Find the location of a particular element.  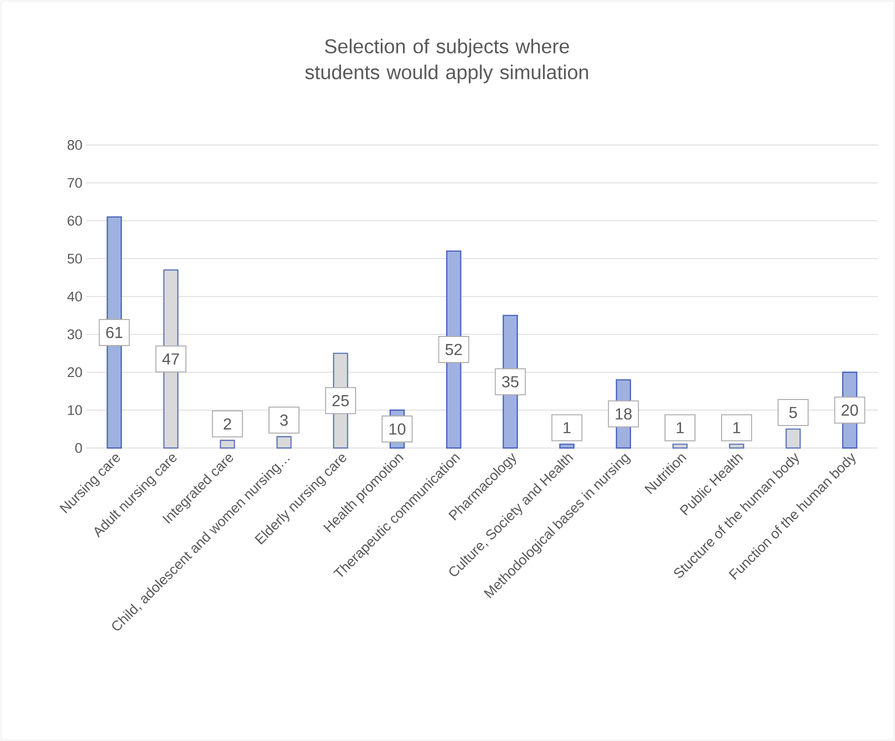

y-tick-label: 70 is located at coordinates (75, 183).